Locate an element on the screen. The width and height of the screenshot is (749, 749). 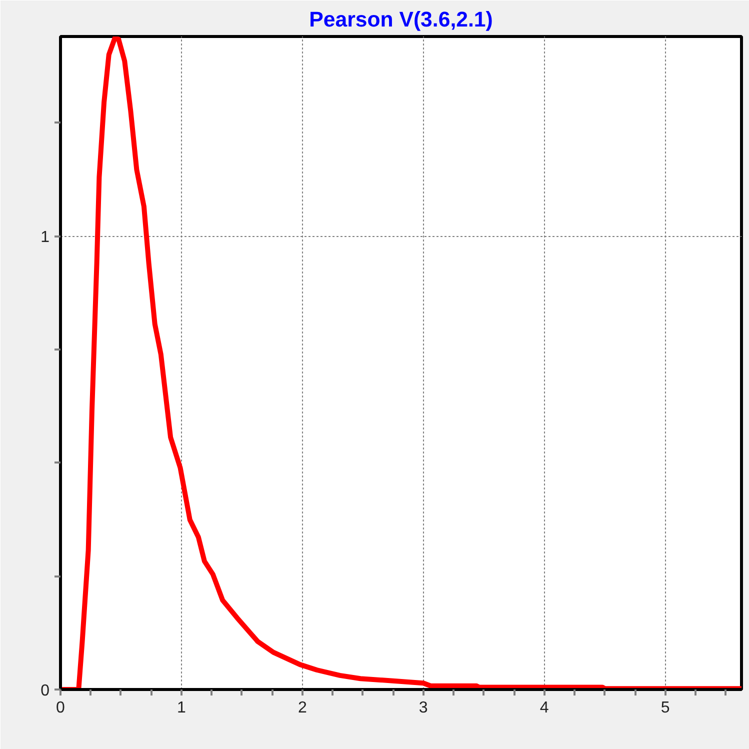
x-tick-label: 1 is located at coordinates (181, 708).